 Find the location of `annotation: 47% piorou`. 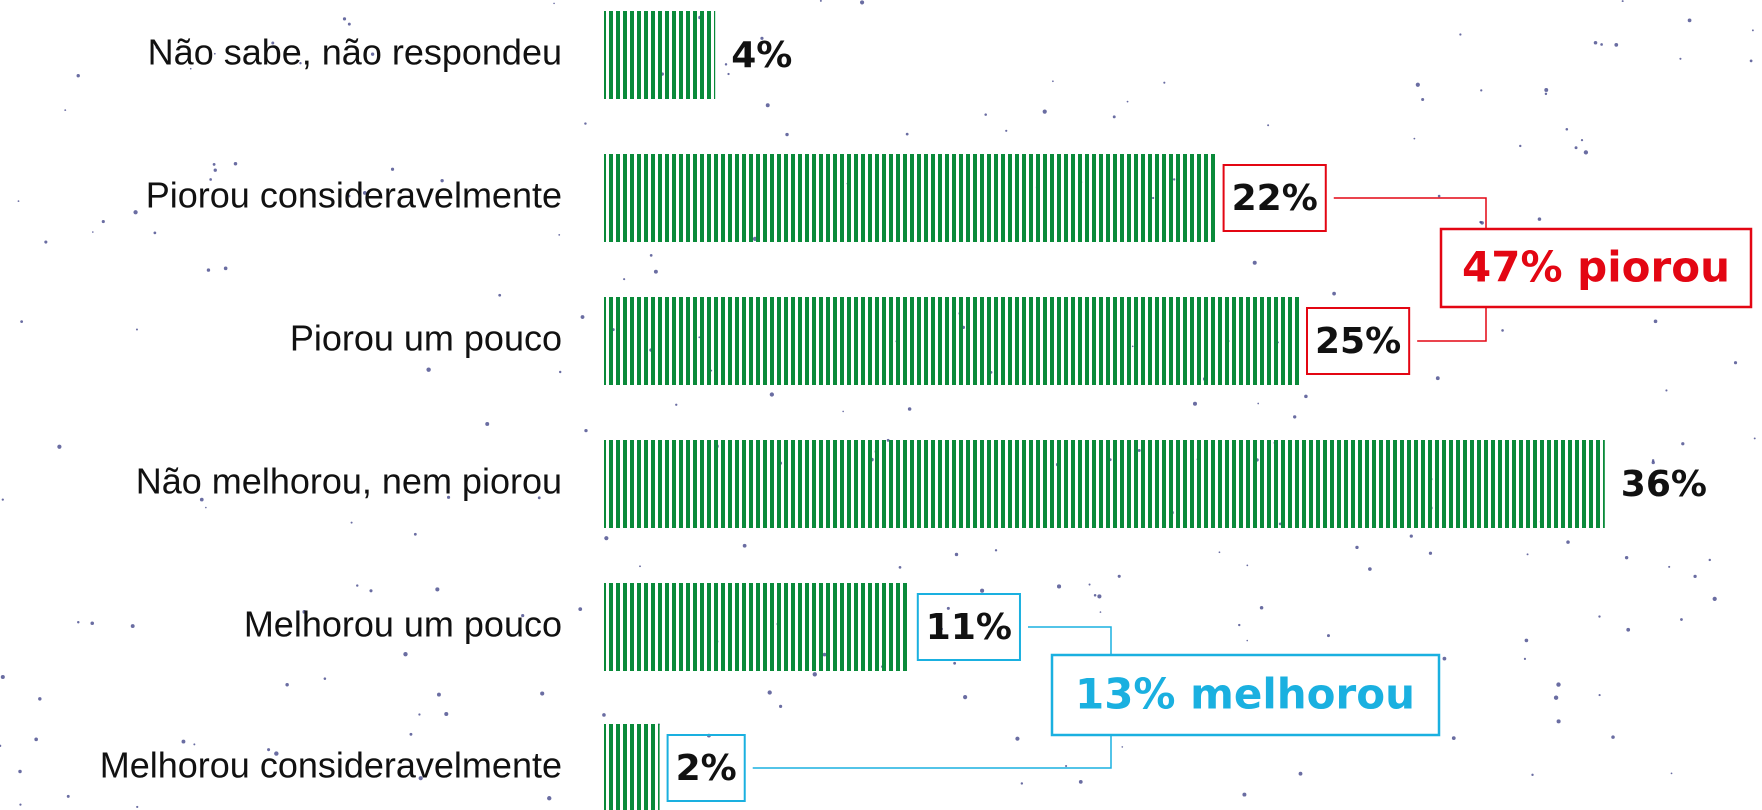

annotation: 47% piorou is located at coordinates (1596, 267).